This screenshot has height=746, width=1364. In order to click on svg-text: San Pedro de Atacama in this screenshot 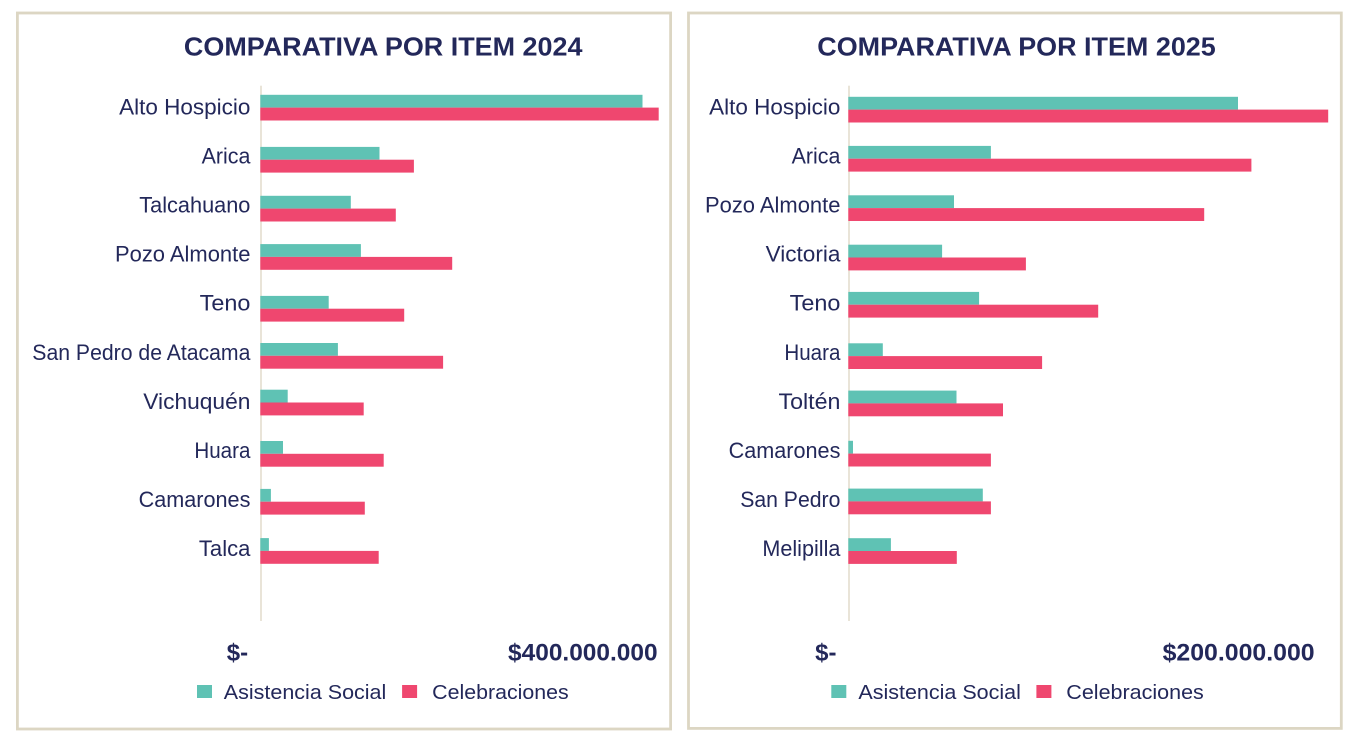, I will do `click(141, 352)`.